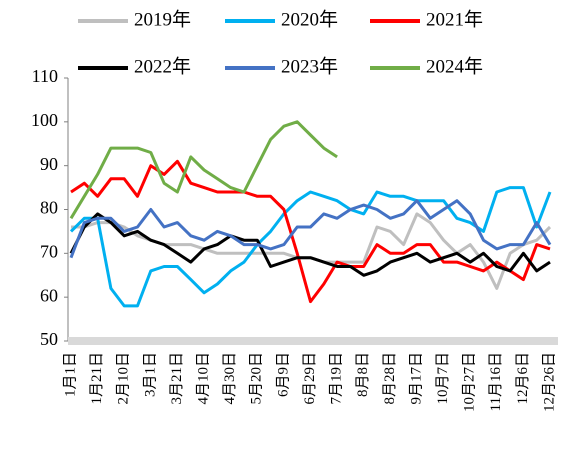 This screenshot has height=456, width=566. Describe the element at coordinates (150, 374) in the screenshot. I see `x-tick-label: 3月1日` at that location.